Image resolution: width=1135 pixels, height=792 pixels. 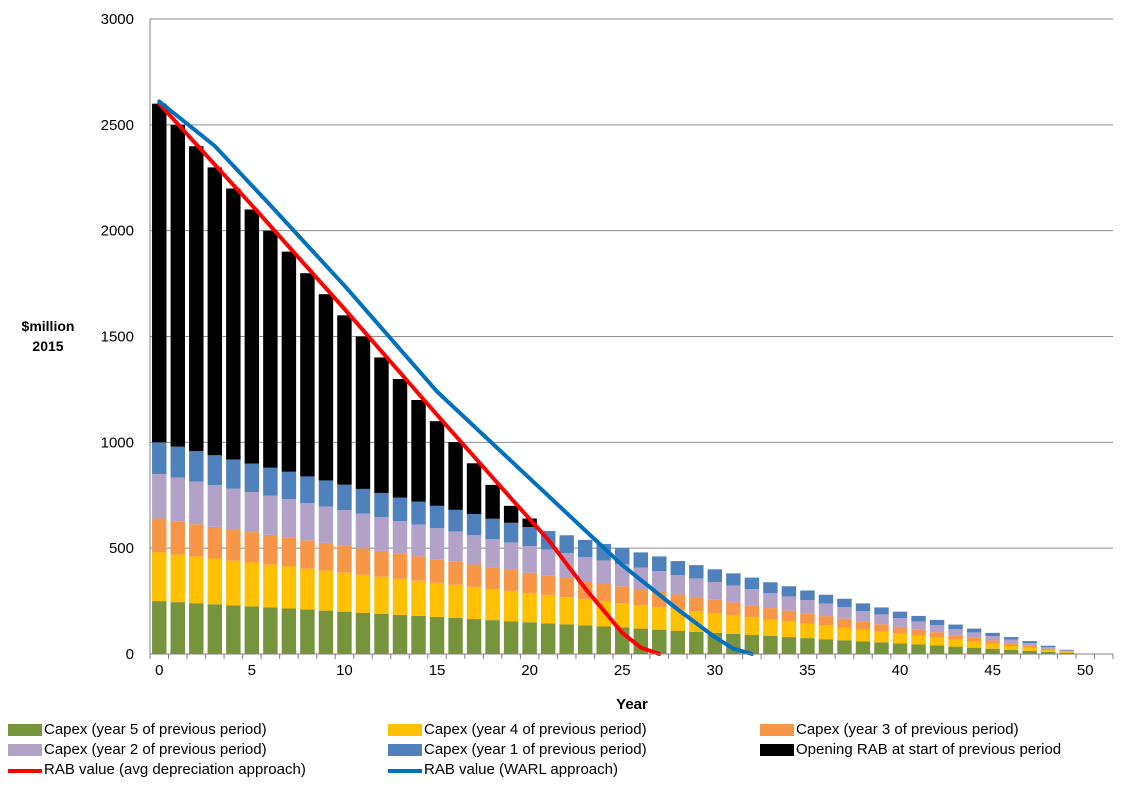 I want to click on x-tick-label: 30, so click(x=714, y=670).